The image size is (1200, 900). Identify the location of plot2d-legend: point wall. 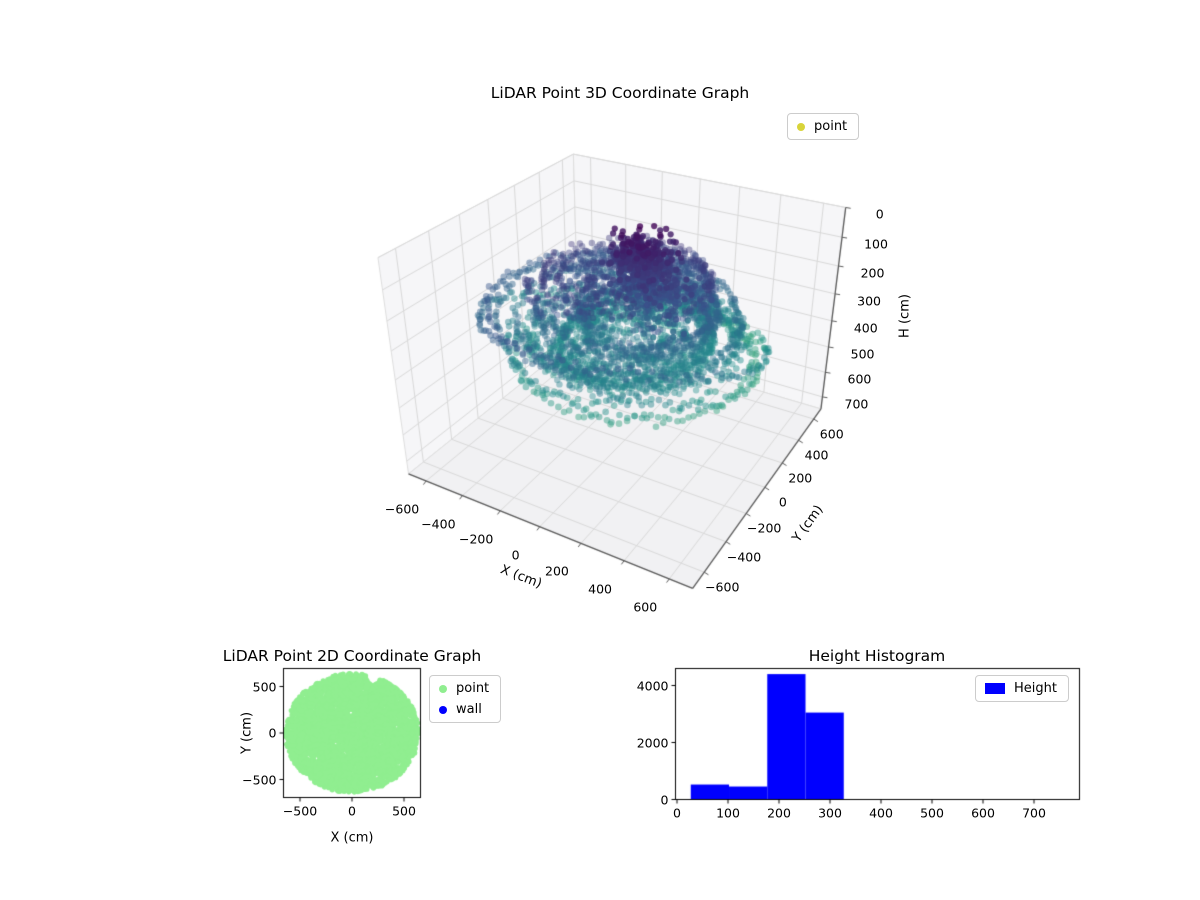
(465, 699).